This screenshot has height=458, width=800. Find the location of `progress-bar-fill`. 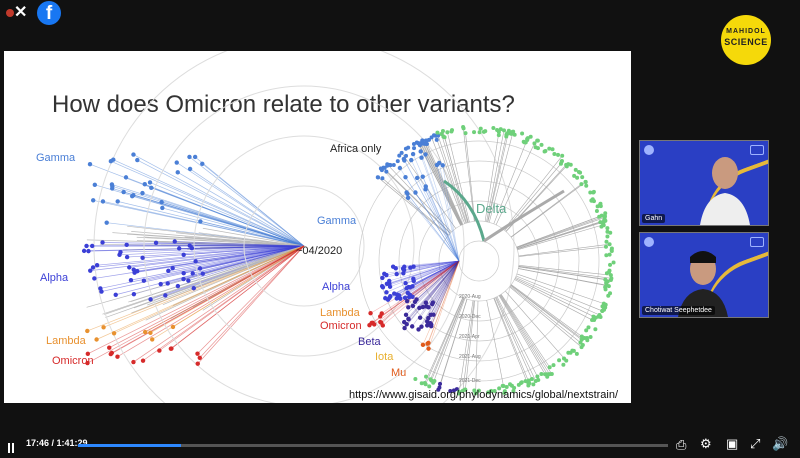

progress-bar-fill is located at coordinates (129, 445).